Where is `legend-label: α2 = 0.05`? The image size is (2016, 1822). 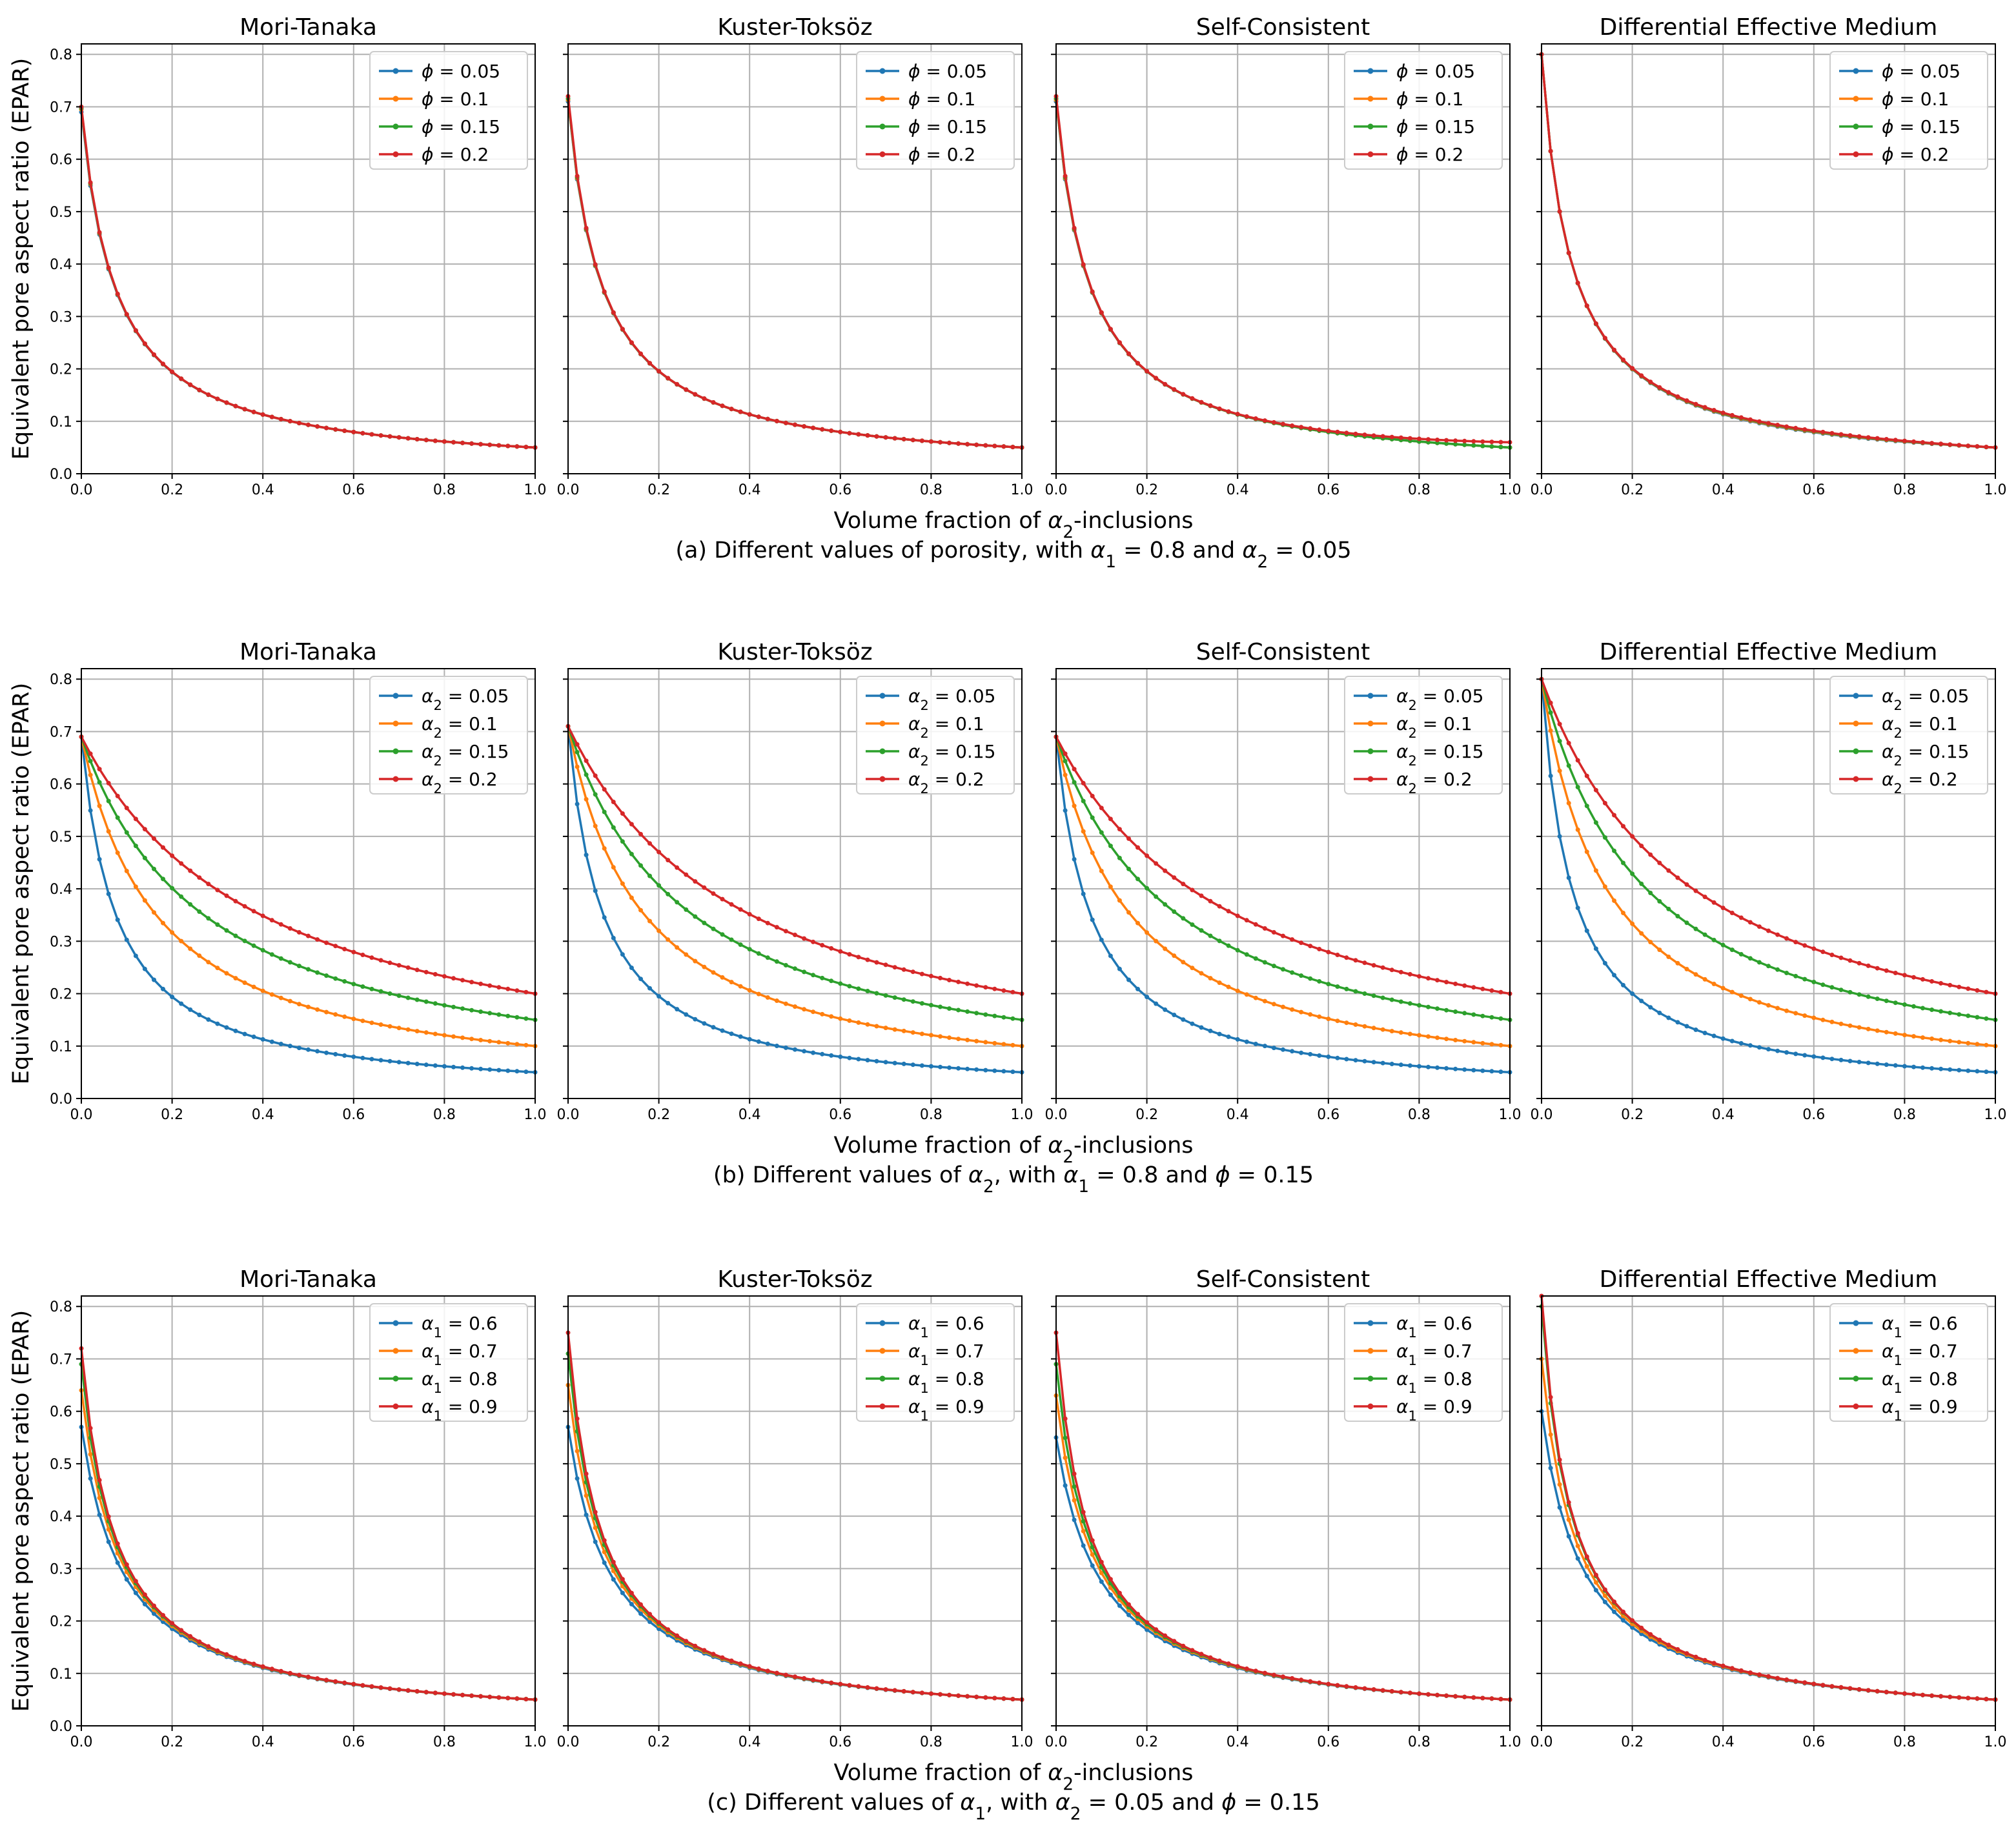
legend-label: α2 = 0.05 is located at coordinates (465, 699).